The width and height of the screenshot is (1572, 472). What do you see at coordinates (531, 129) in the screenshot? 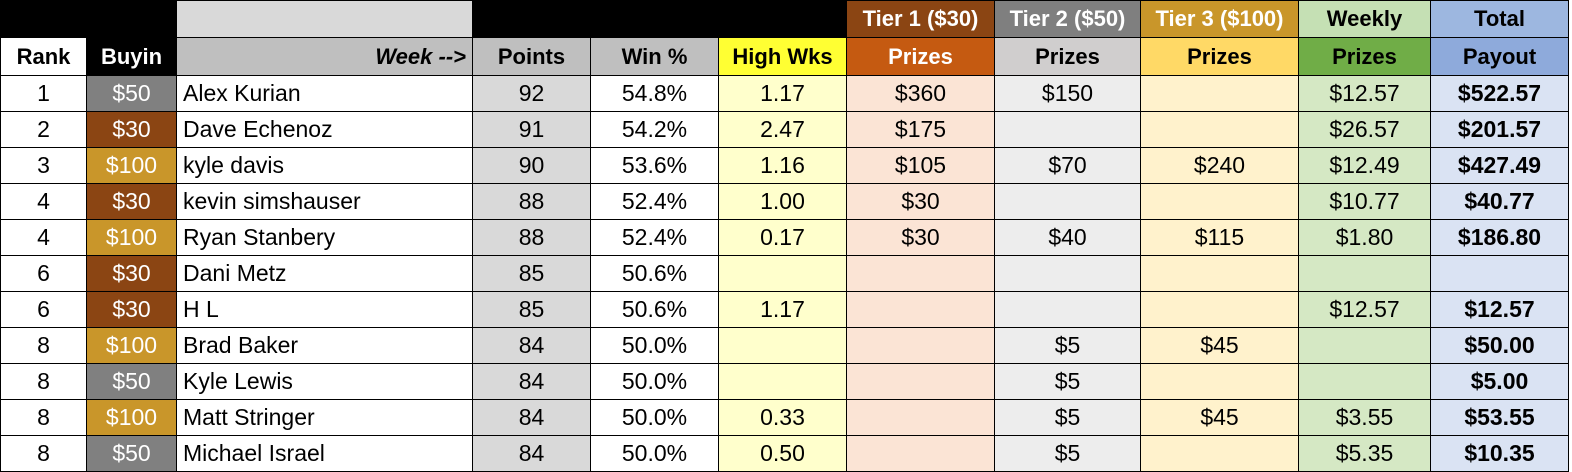
I see `points-cell: 91` at bounding box center [531, 129].